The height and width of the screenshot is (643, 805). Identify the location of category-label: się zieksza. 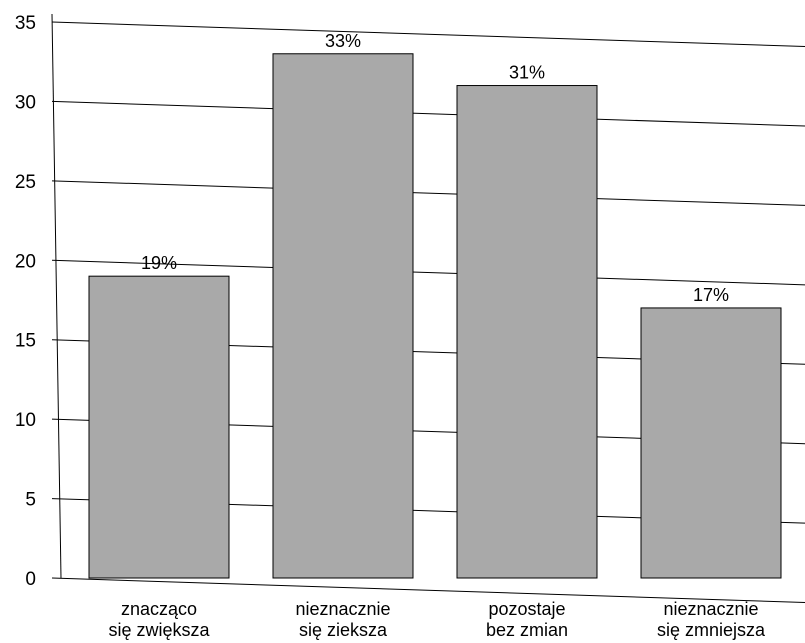
(343, 630).